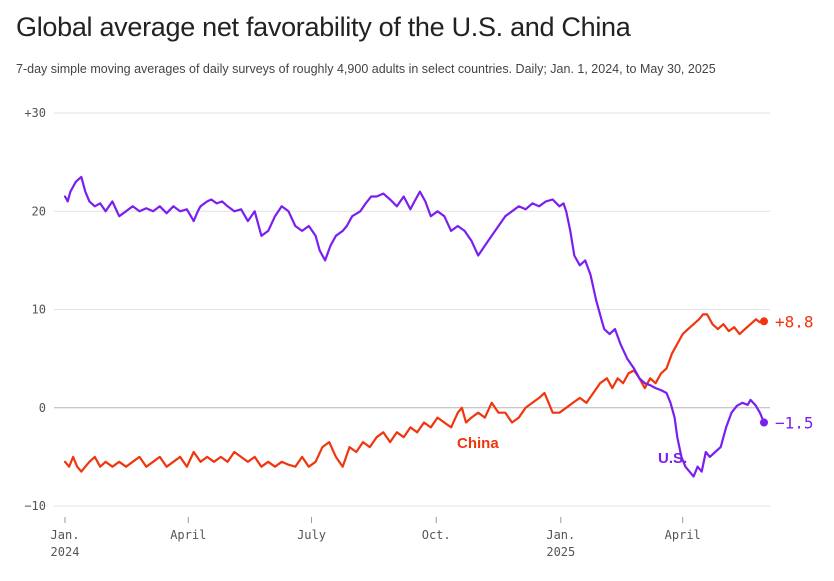  Describe the element at coordinates (42, 408) in the screenshot. I see `y-tick-label: 0` at that location.